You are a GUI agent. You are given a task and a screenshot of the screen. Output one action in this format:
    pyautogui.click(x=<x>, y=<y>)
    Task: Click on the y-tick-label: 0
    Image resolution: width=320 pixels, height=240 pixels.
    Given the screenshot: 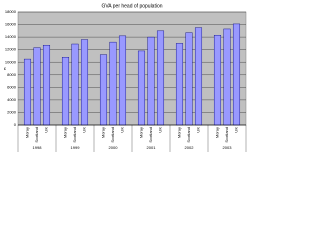 What is the action you would take?
    pyautogui.click(x=15, y=124)
    